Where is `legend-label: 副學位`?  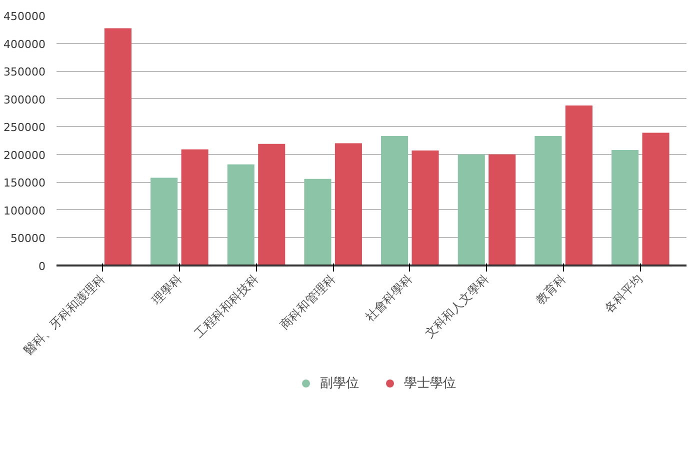
legend-label: 副學位 is located at coordinates (339, 383).